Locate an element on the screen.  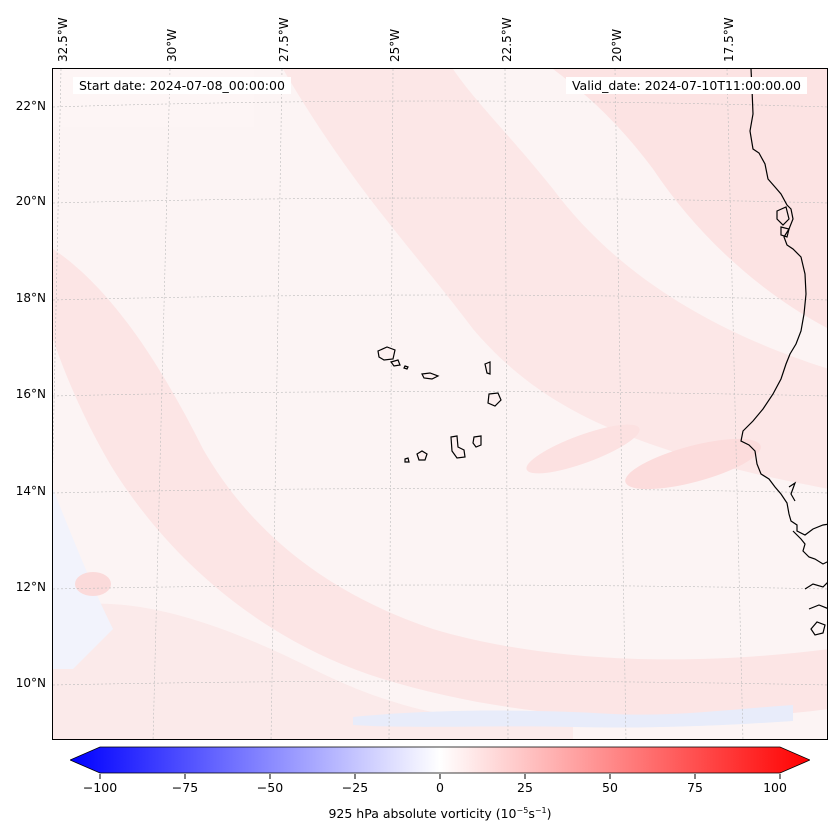
lon-label-30w: 30°W is located at coordinates (172, 45).